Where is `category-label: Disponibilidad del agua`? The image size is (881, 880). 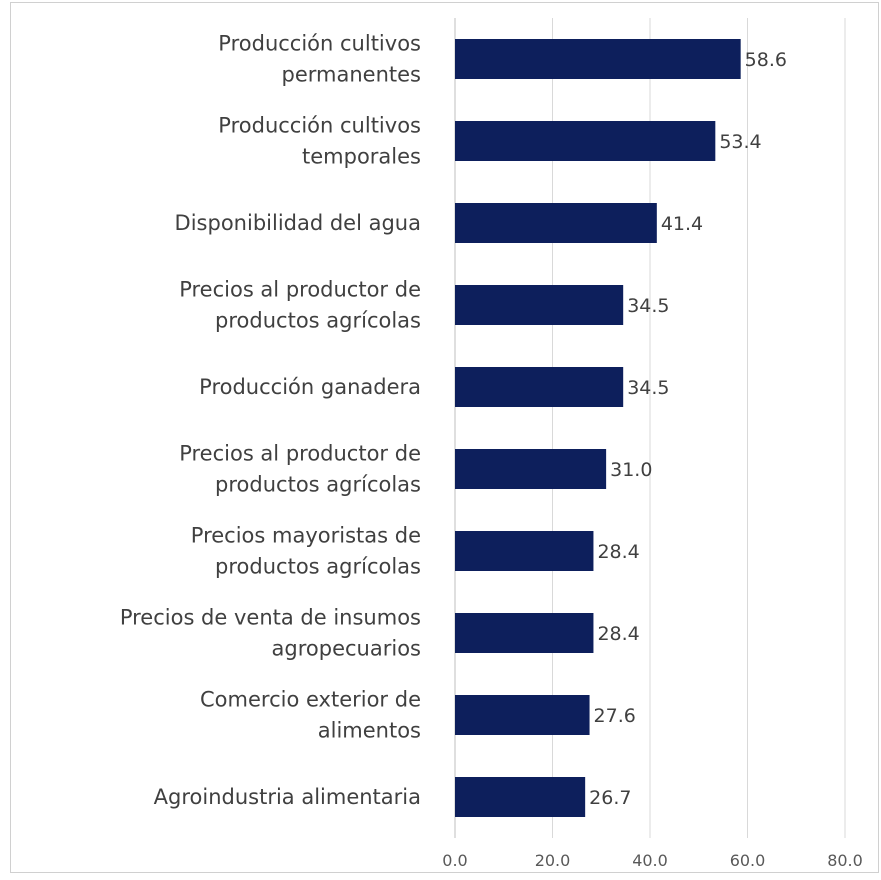
category-label: Disponibilidad del agua is located at coordinates (298, 223).